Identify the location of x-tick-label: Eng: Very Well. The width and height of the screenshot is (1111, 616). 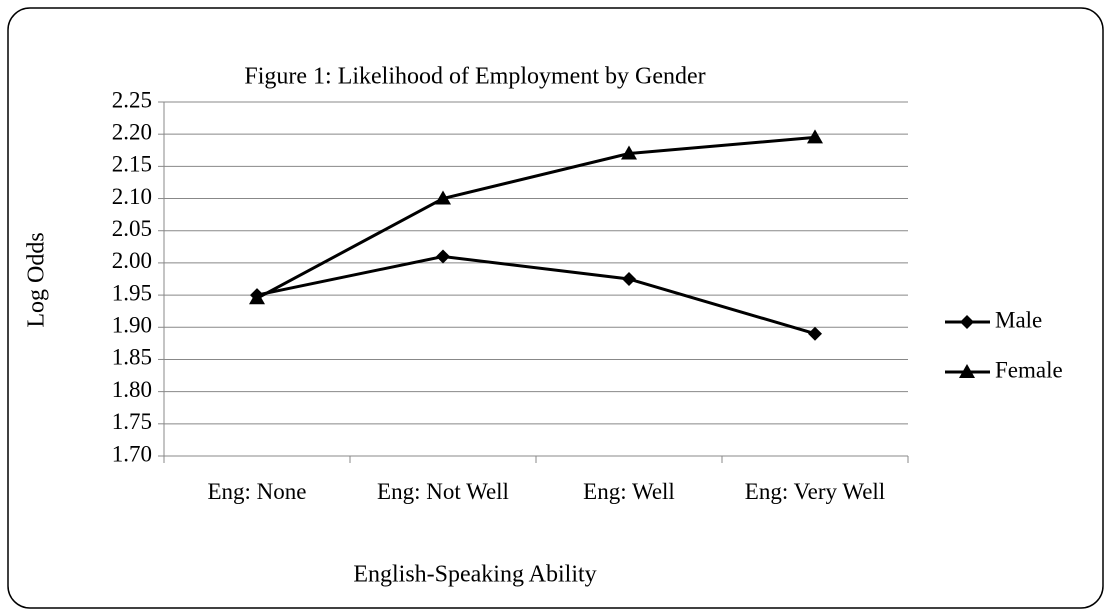
(815, 491).